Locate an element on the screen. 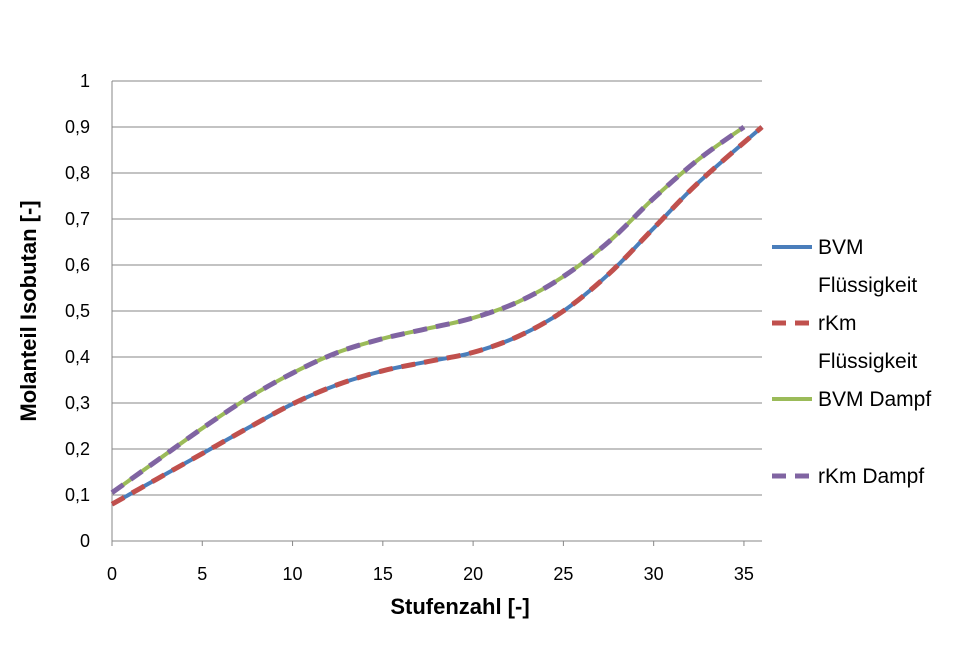  x-tick-label: 0 is located at coordinates (112, 574).